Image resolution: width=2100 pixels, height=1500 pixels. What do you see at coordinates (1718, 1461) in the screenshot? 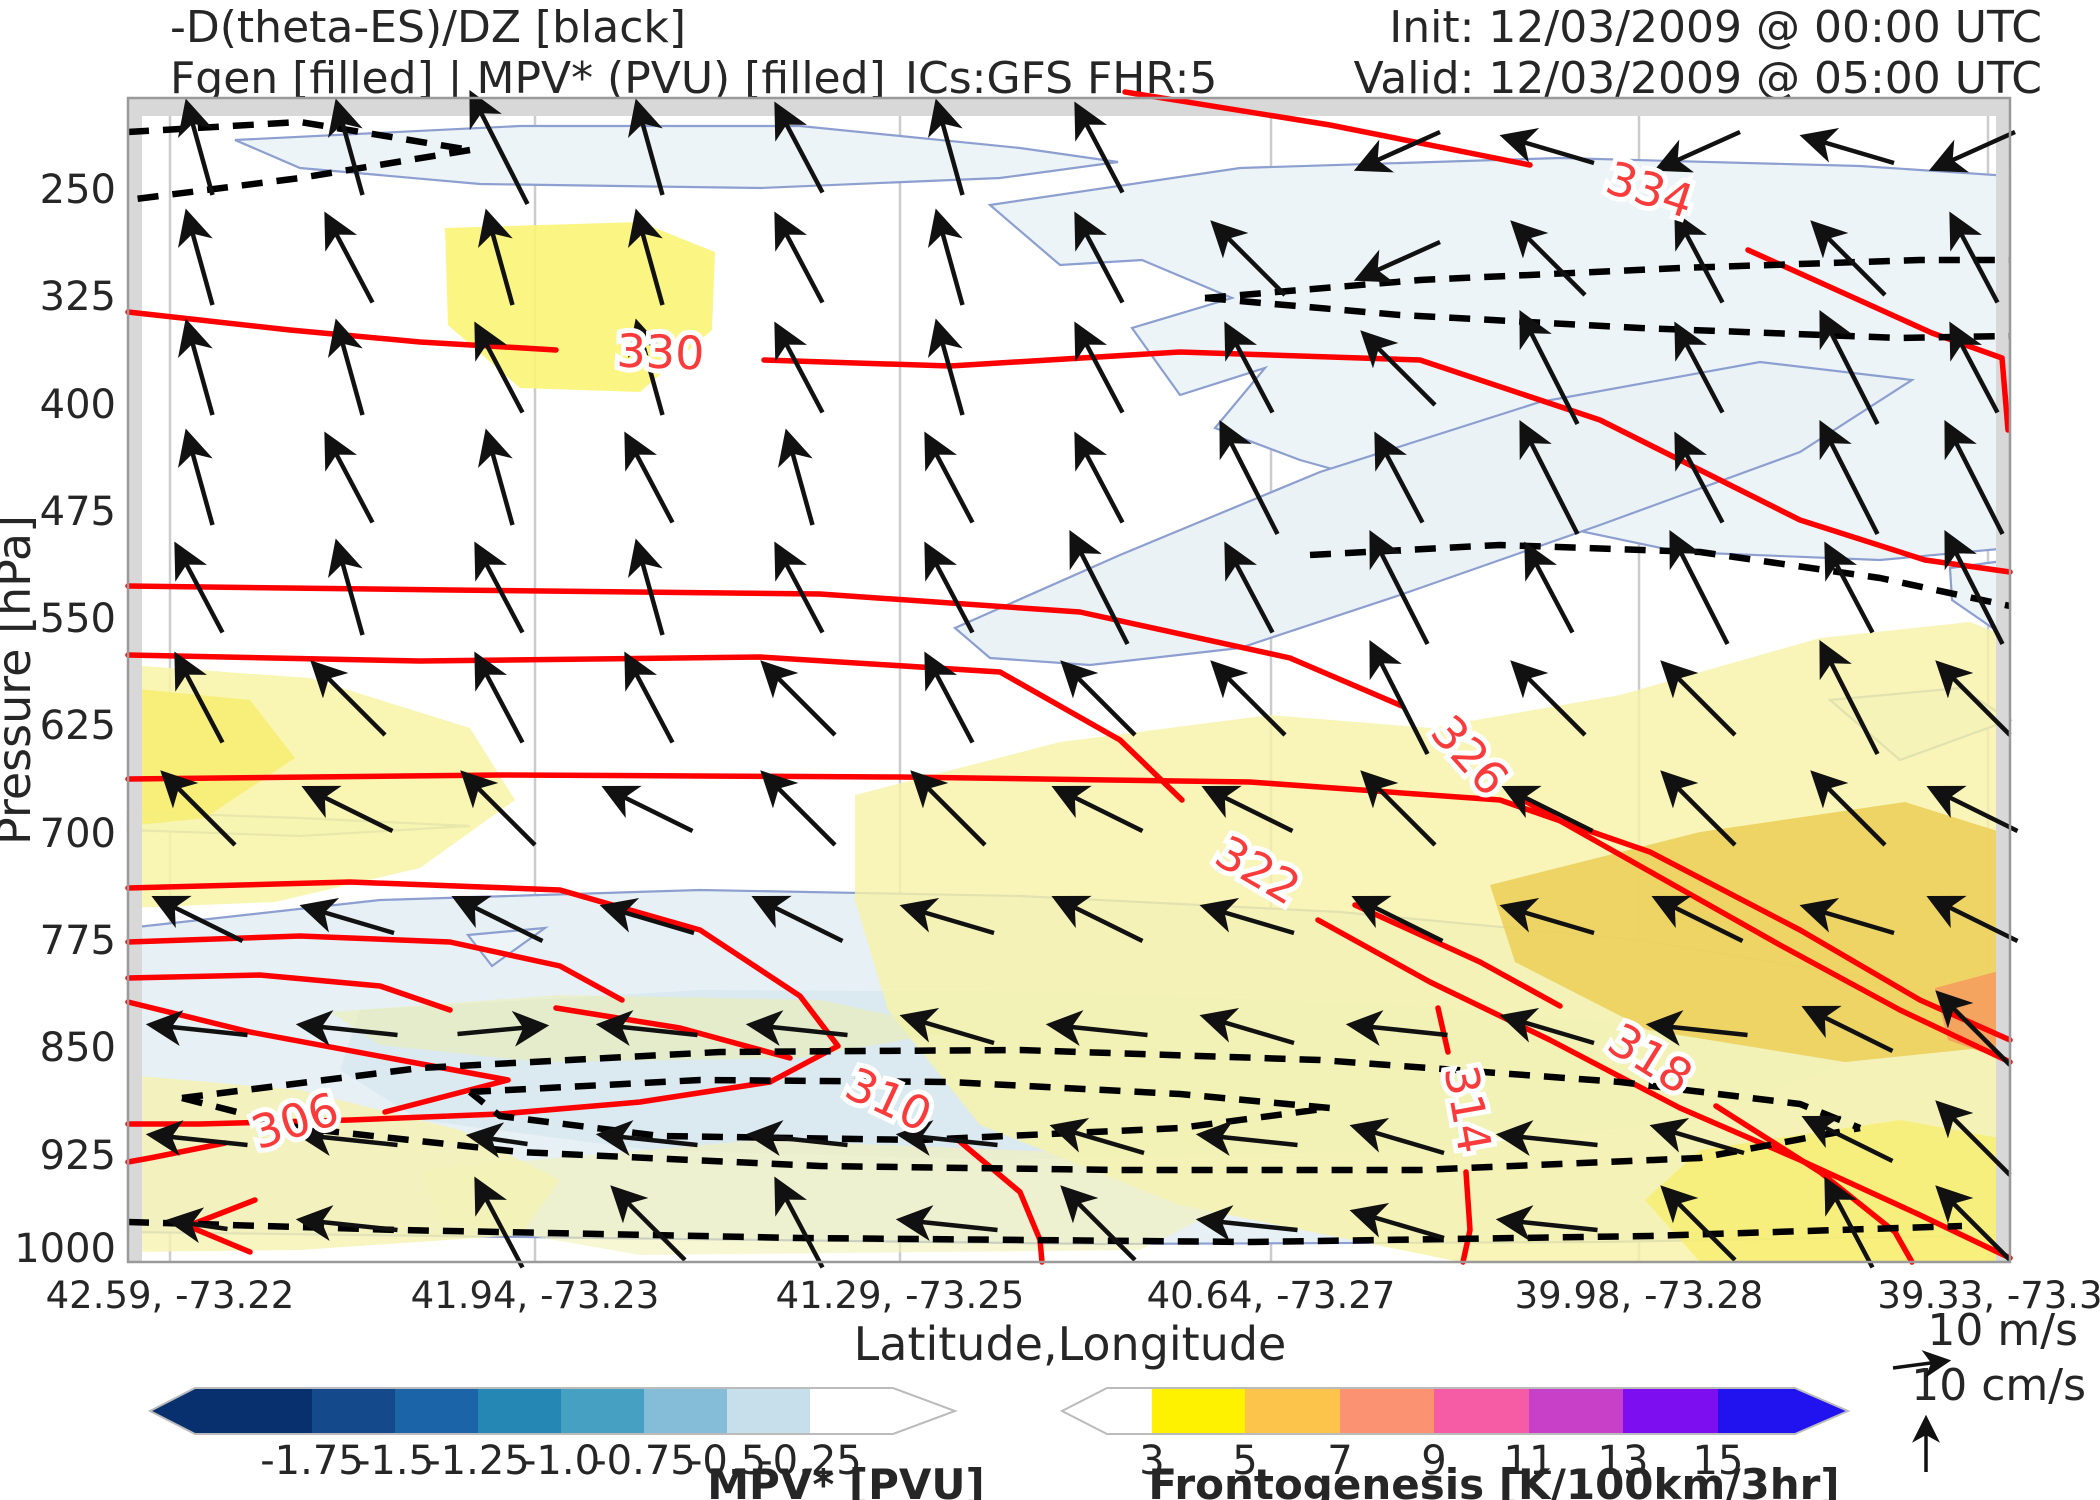
I see `fgen-tick-6: 15` at bounding box center [1718, 1461].